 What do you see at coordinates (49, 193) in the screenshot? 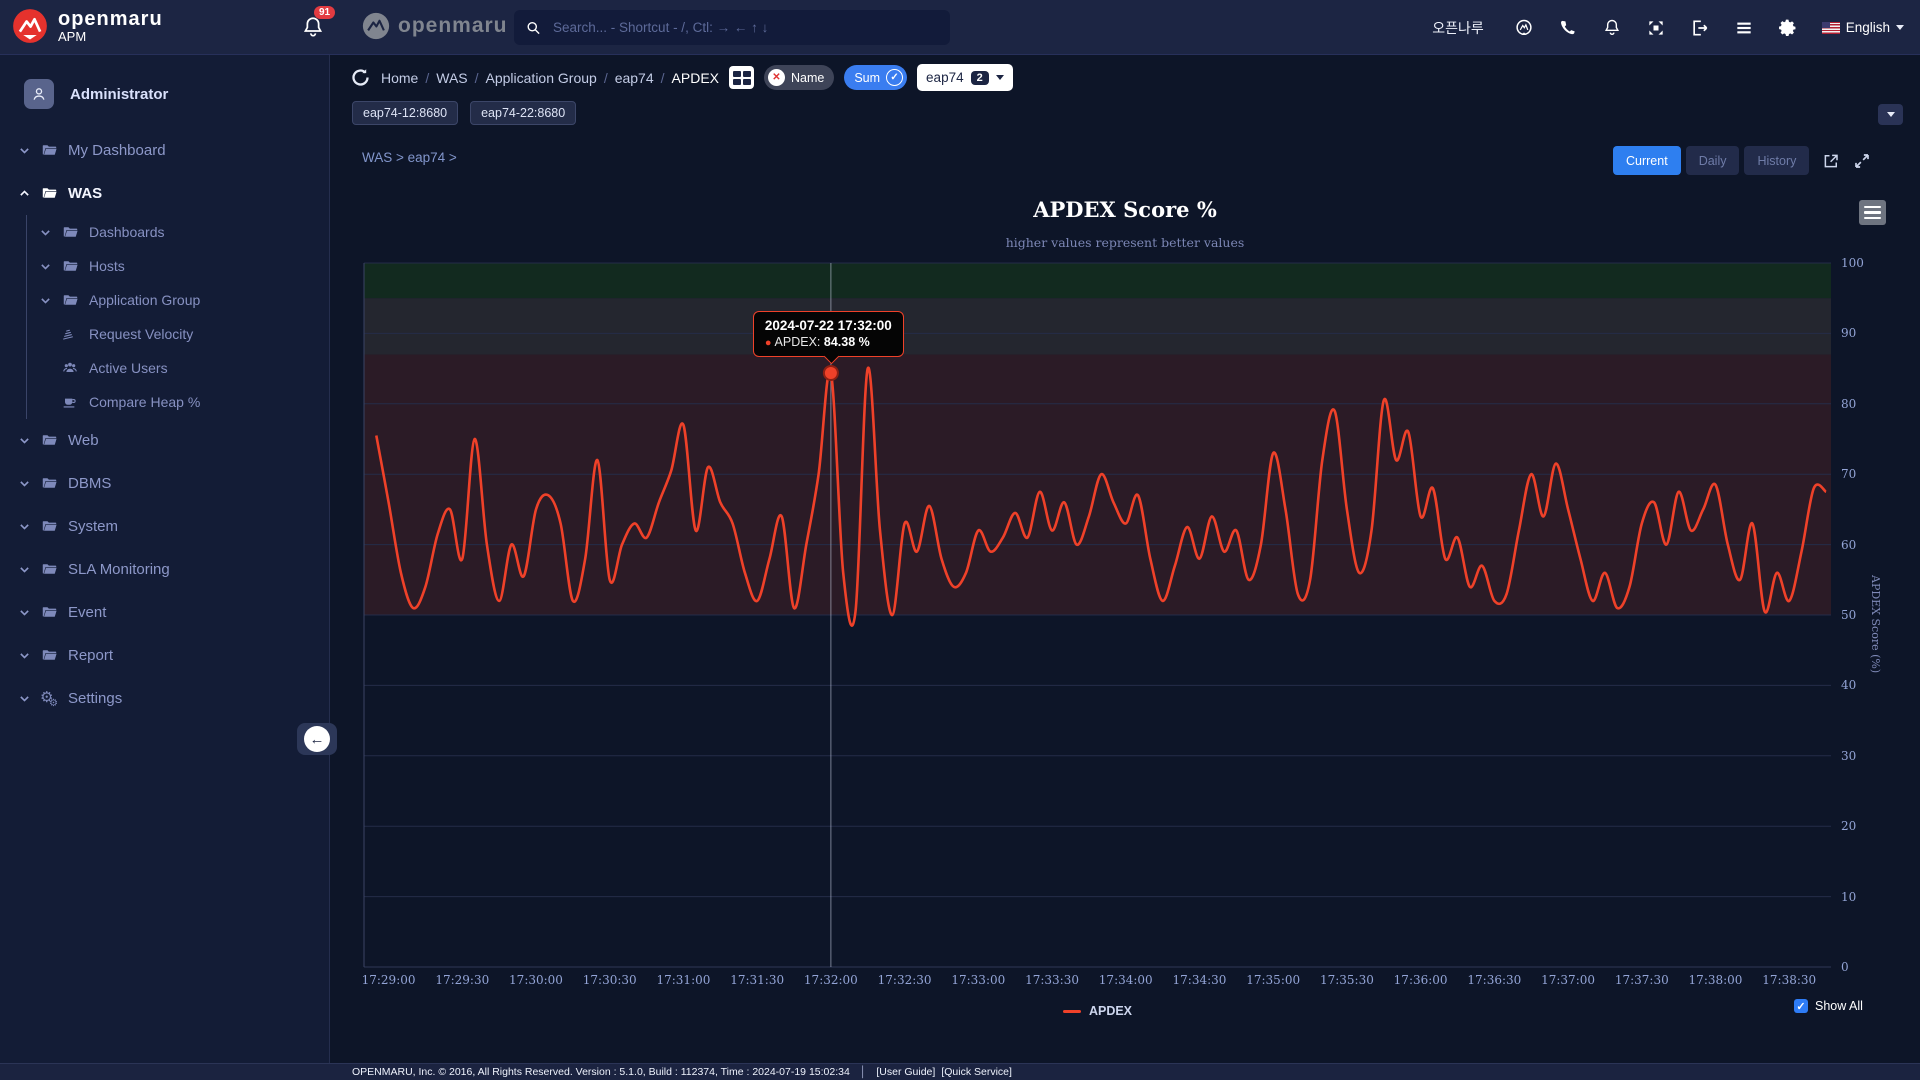
I see `folder-open-icon` at bounding box center [49, 193].